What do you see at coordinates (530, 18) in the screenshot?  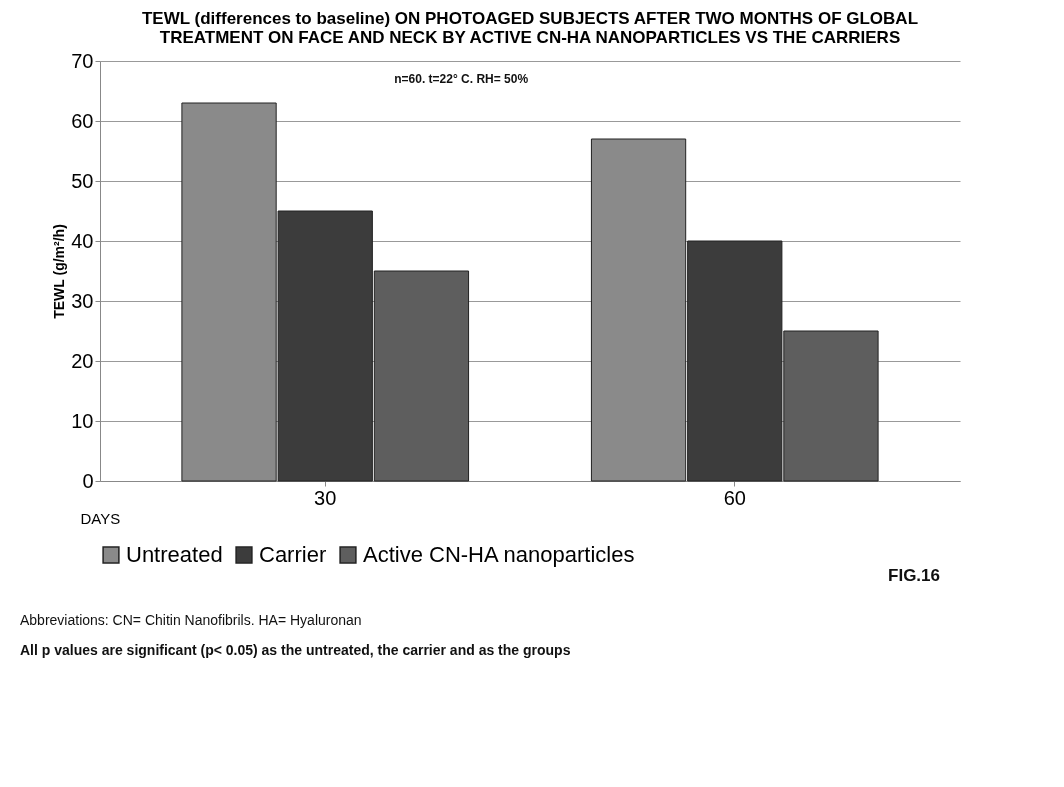 I see `text: TEWL (differences to baseline) ON PHOTOAGED SUBJECTS AFTER TWO MONTHS OF GLOBAL` at bounding box center [530, 18].